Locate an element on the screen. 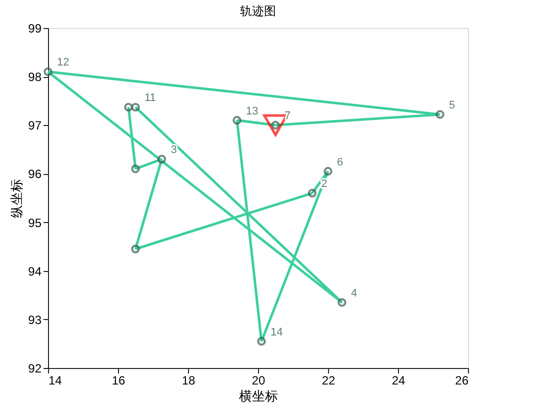 The height and width of the screenshot is (420, 560). annotation: 4 is located at coordinates (354, 293).